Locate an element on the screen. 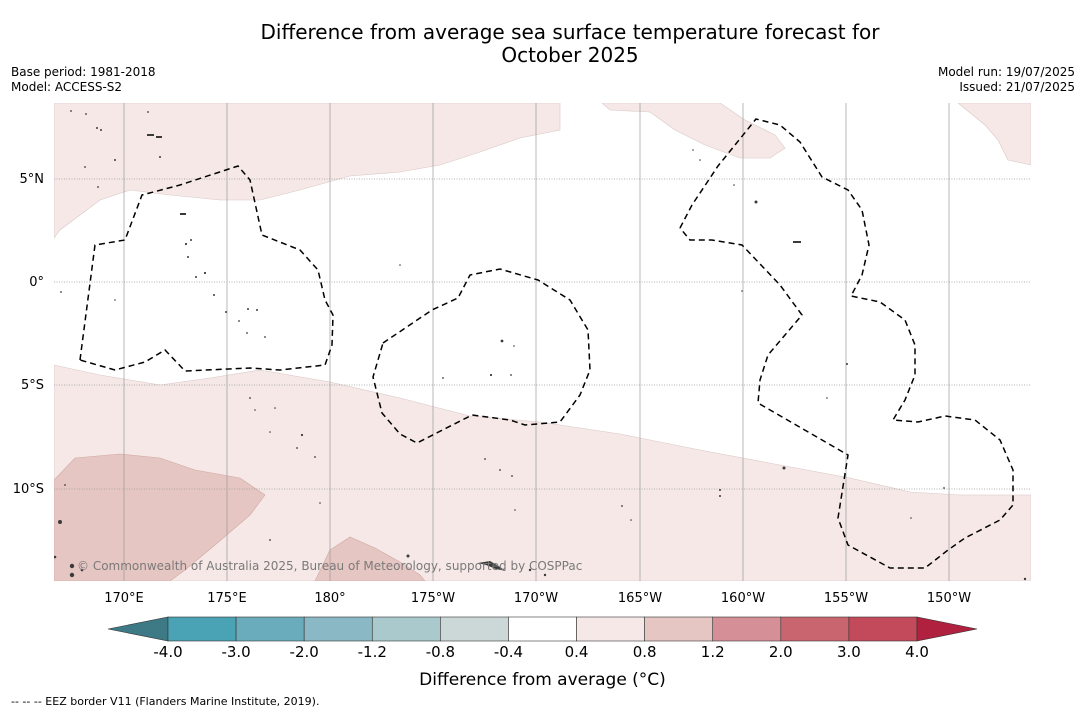  lon-label-175w: 175°W is located at coordinates (433, 598).